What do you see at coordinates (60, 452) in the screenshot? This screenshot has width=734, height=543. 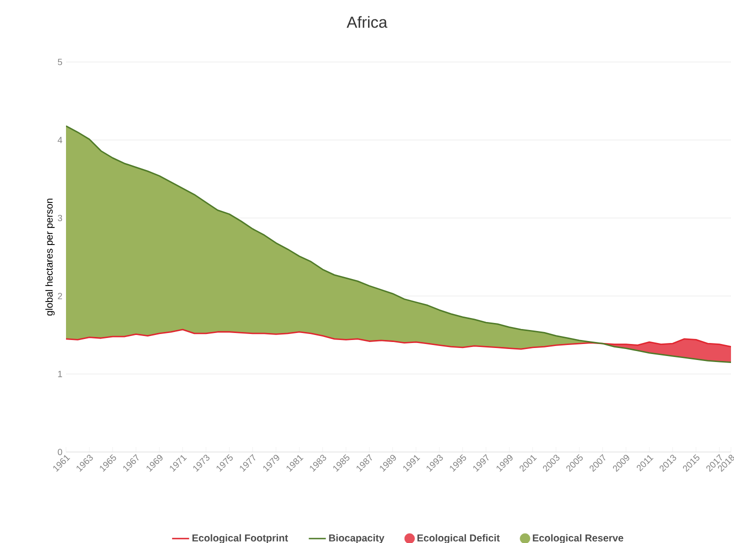 I see `y-tick-label: 0` at bounding box center [60, 452].